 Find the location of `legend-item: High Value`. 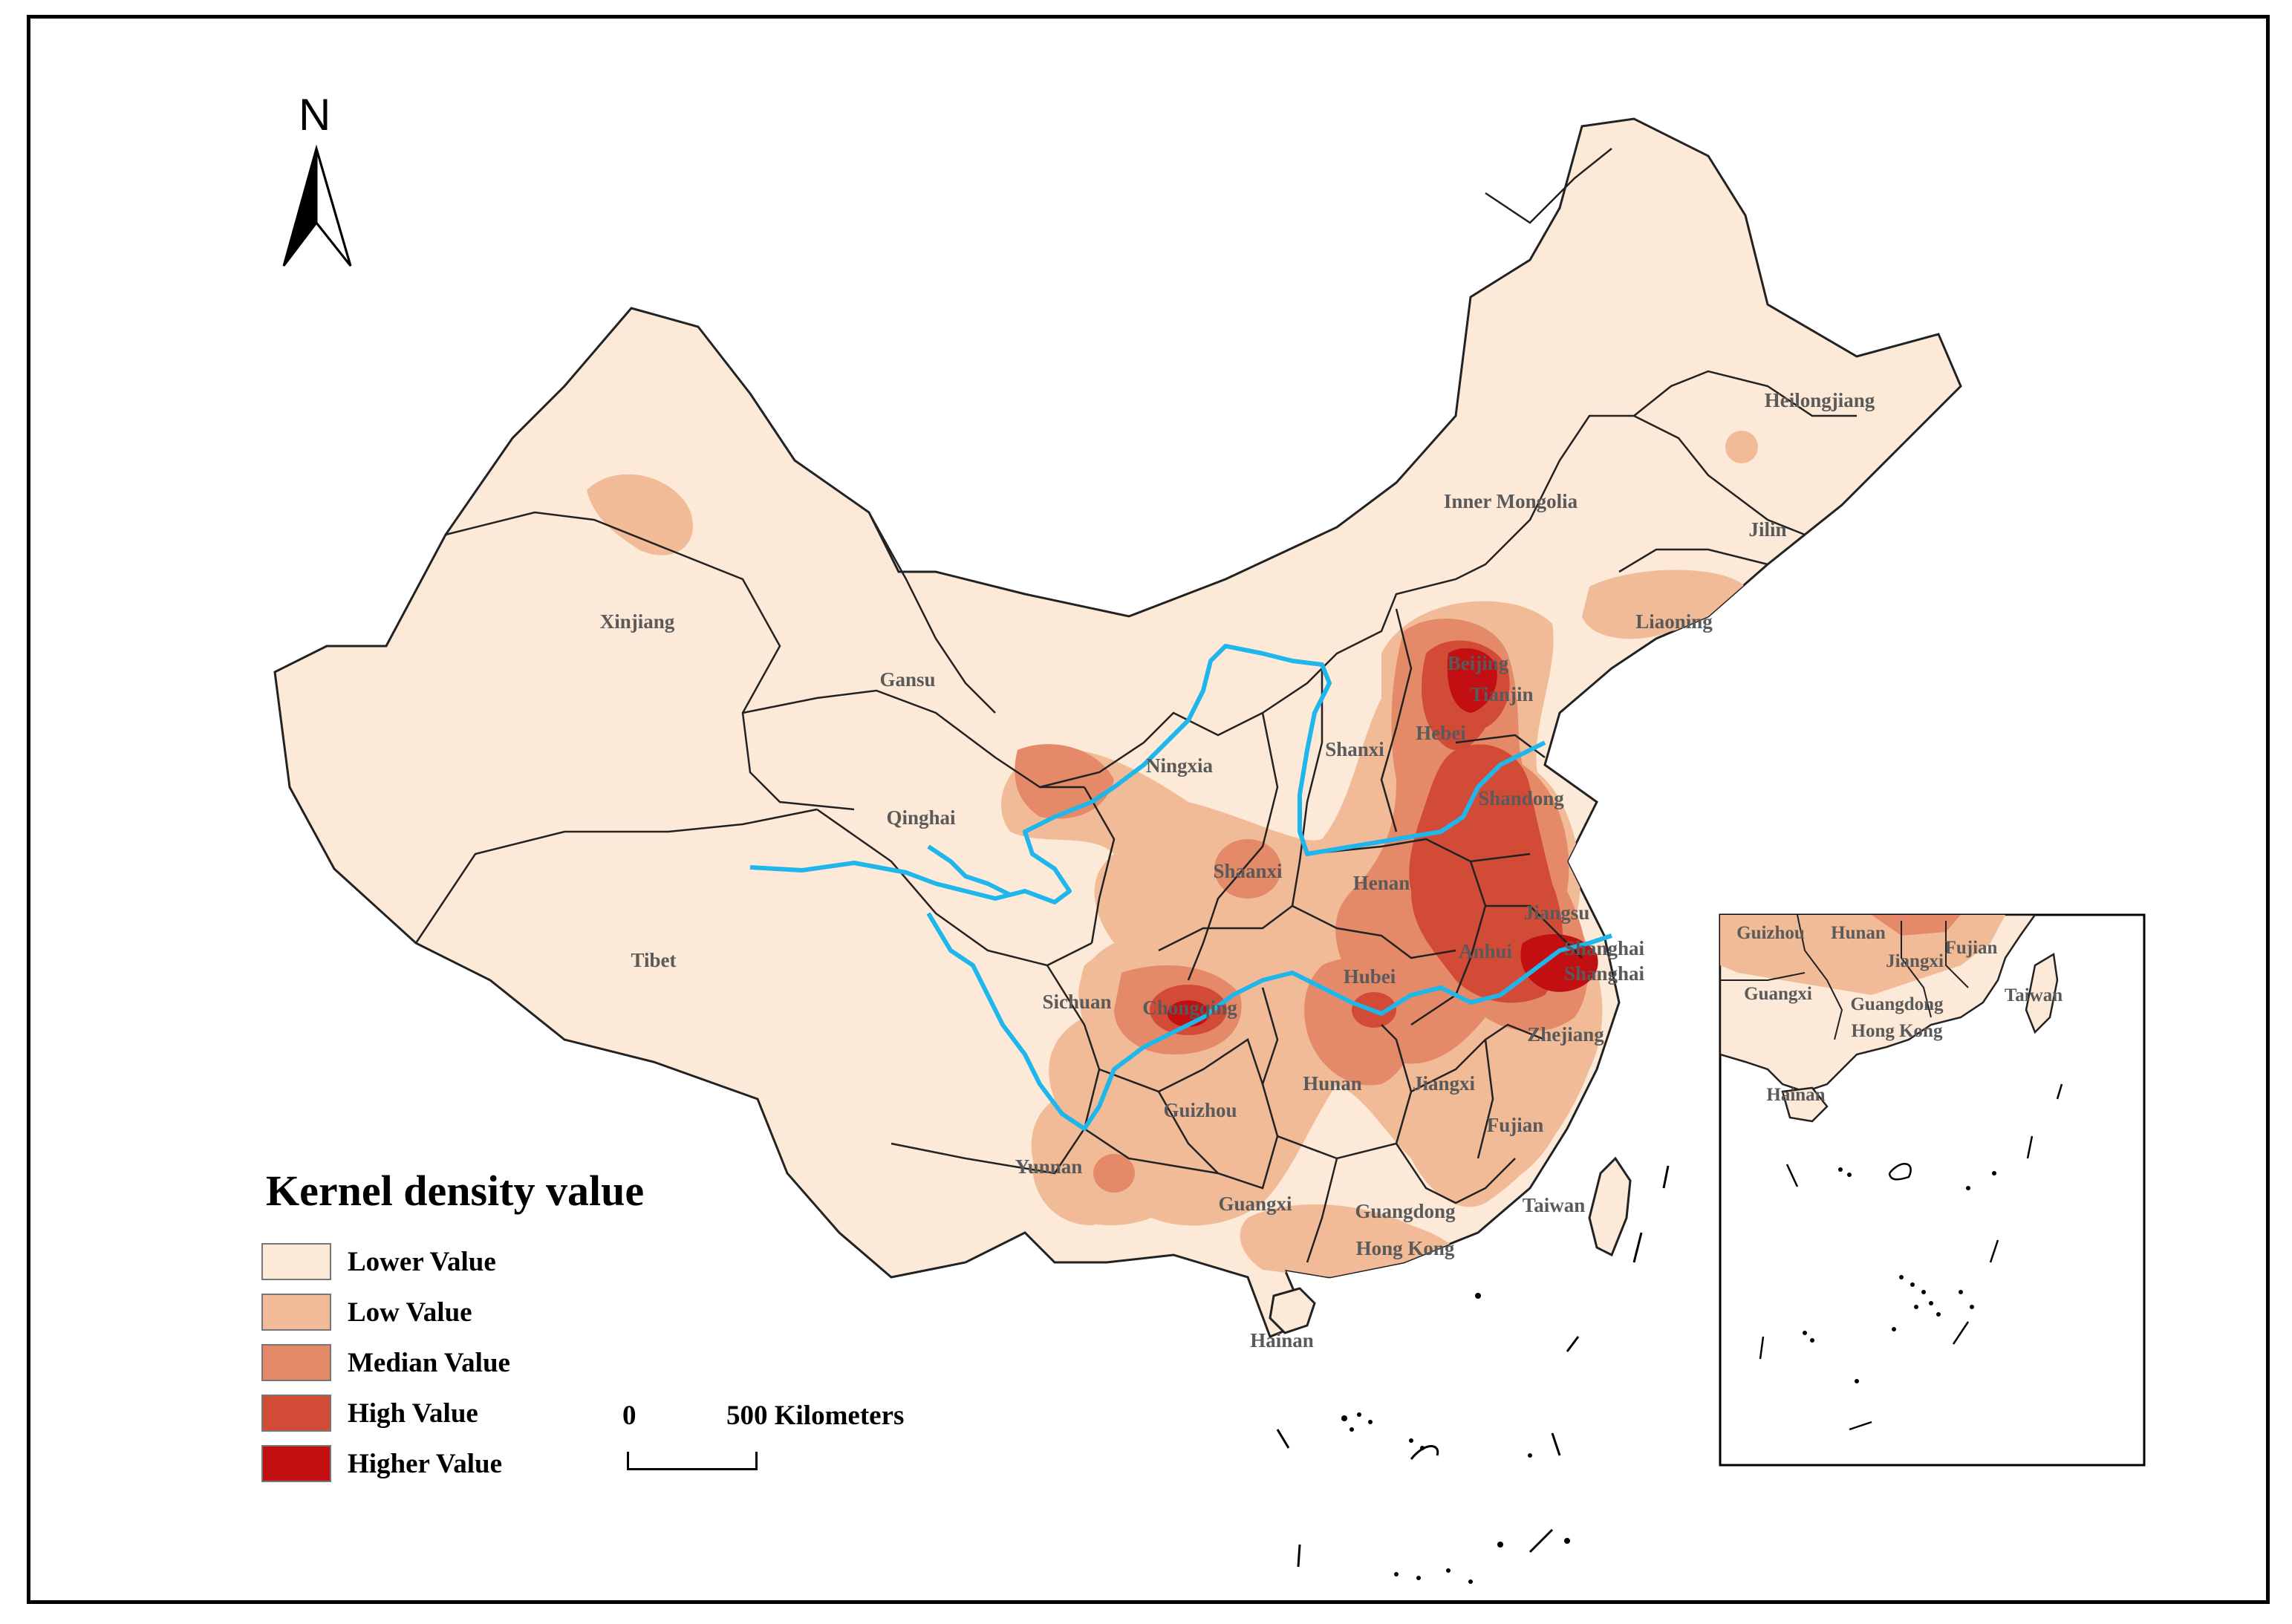

legend-item: High Value is located at coordinates (452, 1413).